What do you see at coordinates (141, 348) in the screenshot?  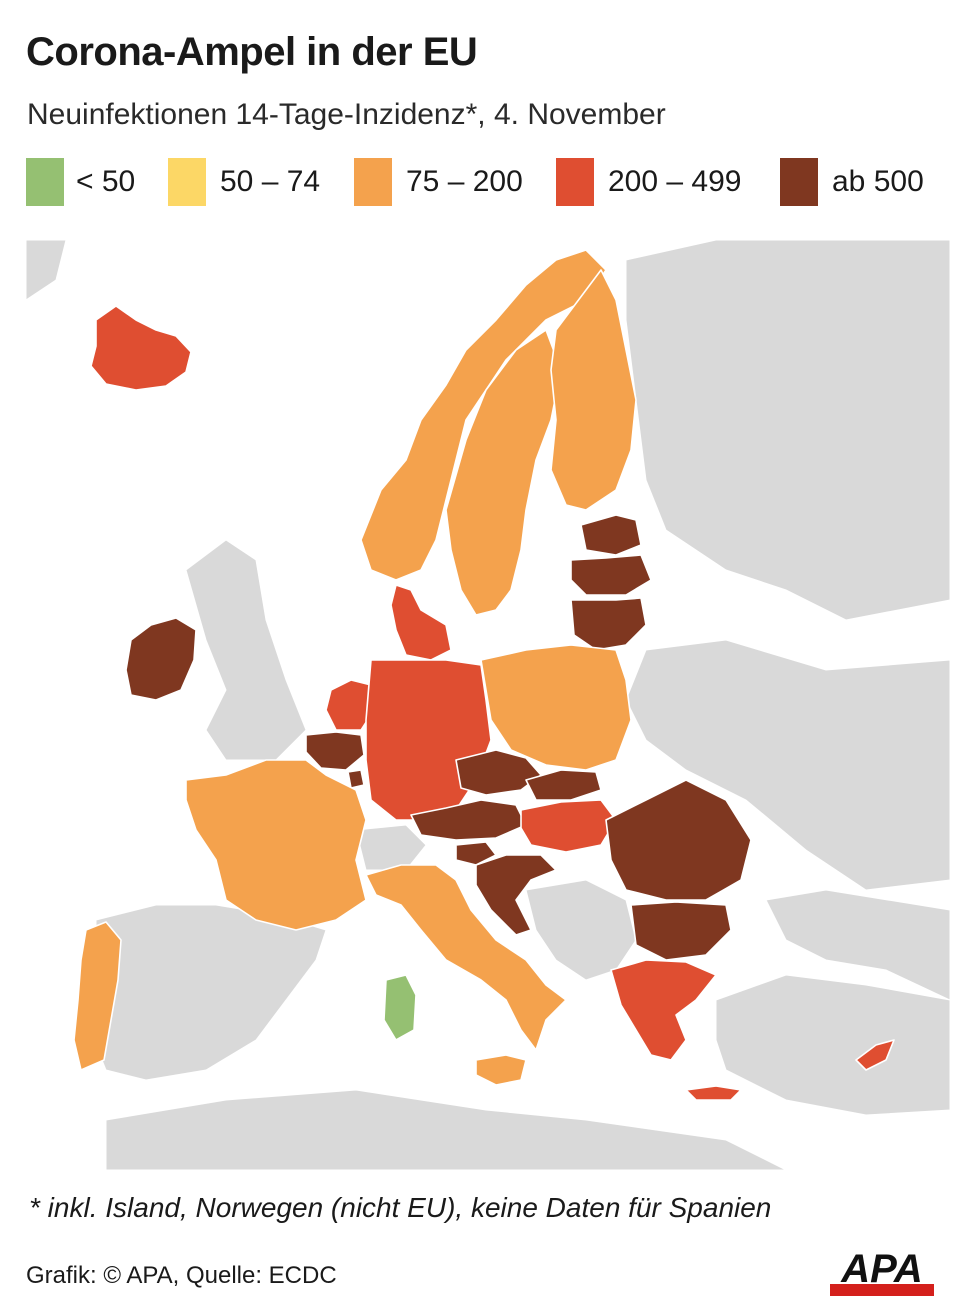 I see `region-iceland` at bounding box center [141, 348].